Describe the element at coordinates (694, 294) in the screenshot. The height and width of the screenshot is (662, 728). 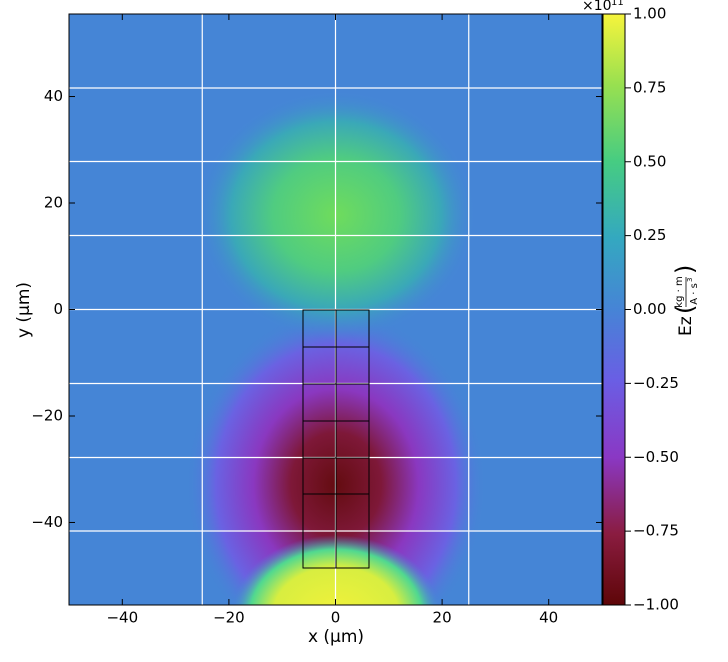
I see `unit-denominator: A · s` at that location.